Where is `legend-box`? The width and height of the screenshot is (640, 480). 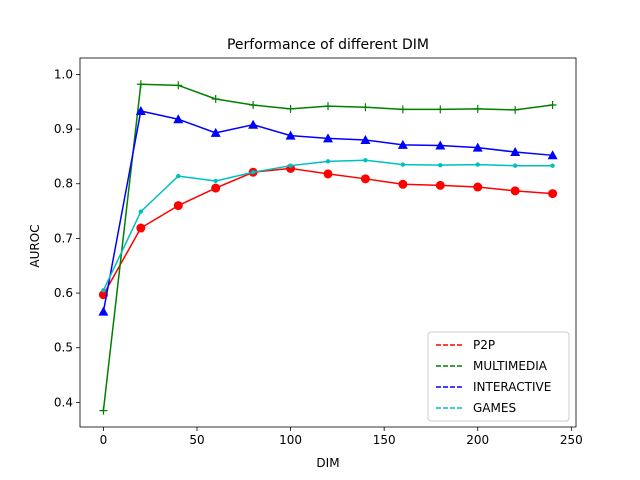
legend-box is located at coordinates (498, 376).